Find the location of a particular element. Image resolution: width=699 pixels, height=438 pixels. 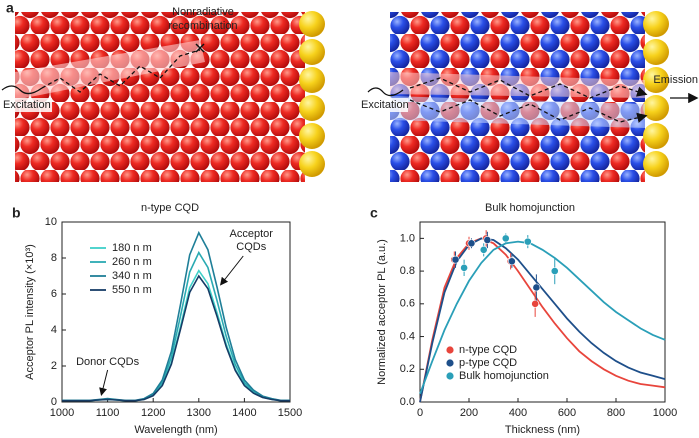

y-tick-label: 0.6 is located at coordinates (407, 304).